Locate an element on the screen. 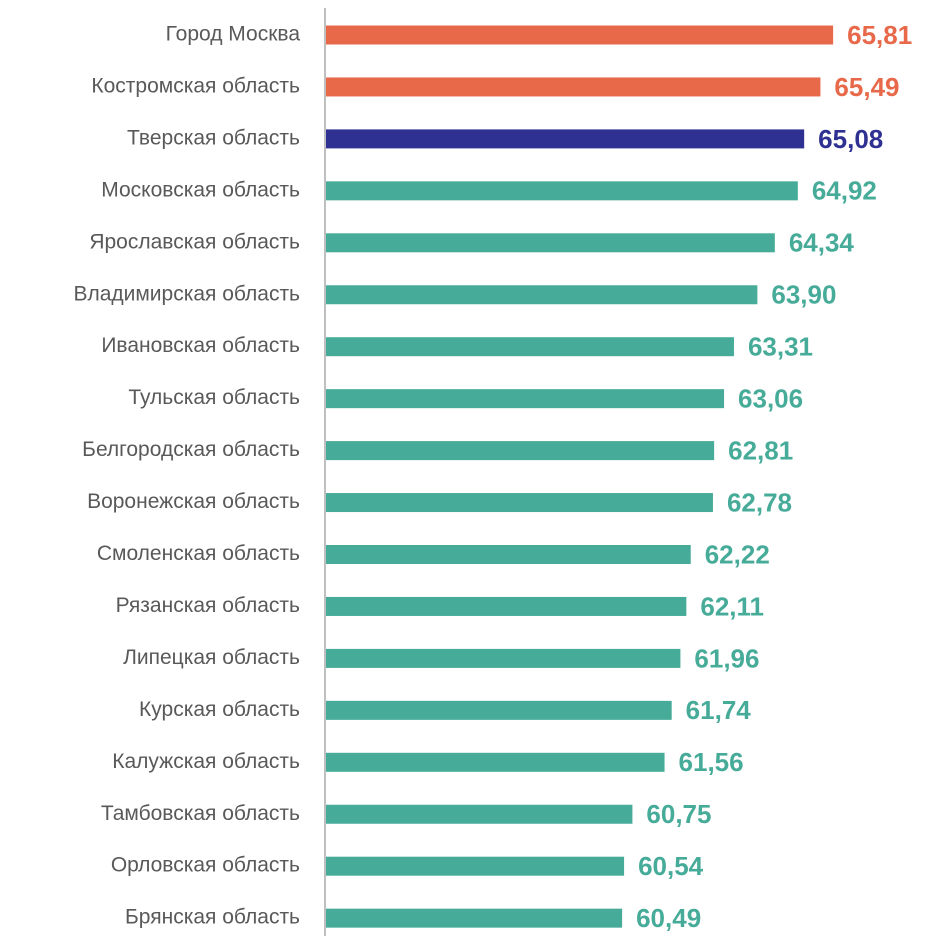 This screenshot has width=930, height=941. value-label: 63,06 is located at coordinates (770, 399).